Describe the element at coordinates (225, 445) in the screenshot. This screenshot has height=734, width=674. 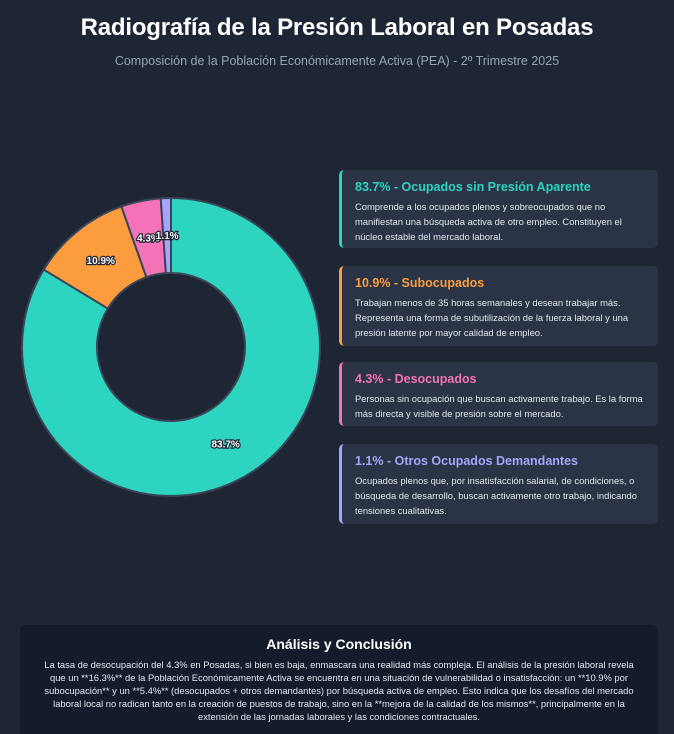
I see `slice-label-1: 83.7%` at that location.